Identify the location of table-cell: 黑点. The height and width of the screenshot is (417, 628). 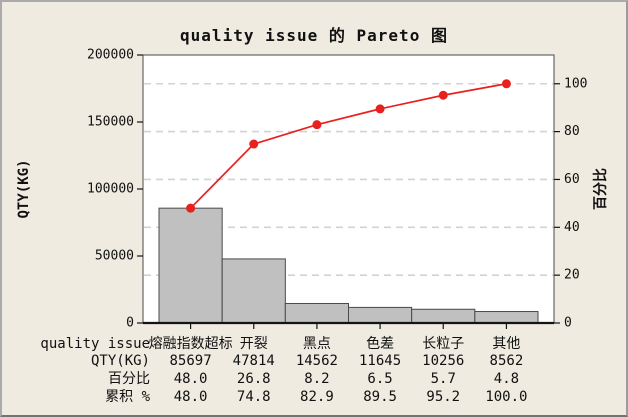
(317, 344).